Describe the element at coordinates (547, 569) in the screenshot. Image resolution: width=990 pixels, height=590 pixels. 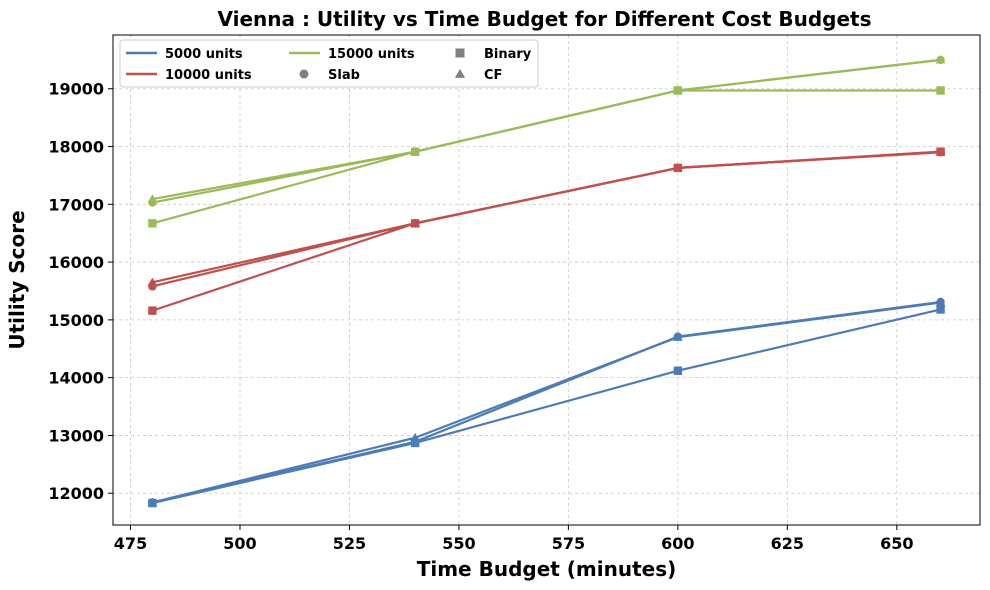
I see `x-axis-label: Time Budget (minutes)` at that location.